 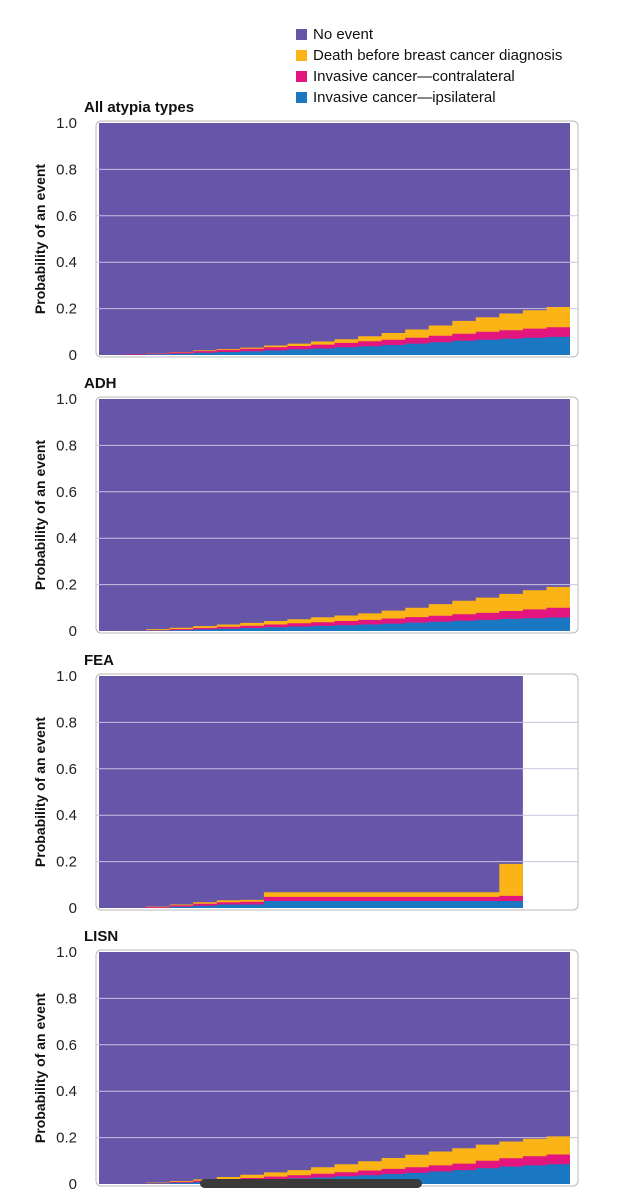 What do you see at coordinates (66, 169) in the screenshot?
I see `y-tick-label-0-4: 0.8` at bounding box center [66, 169].